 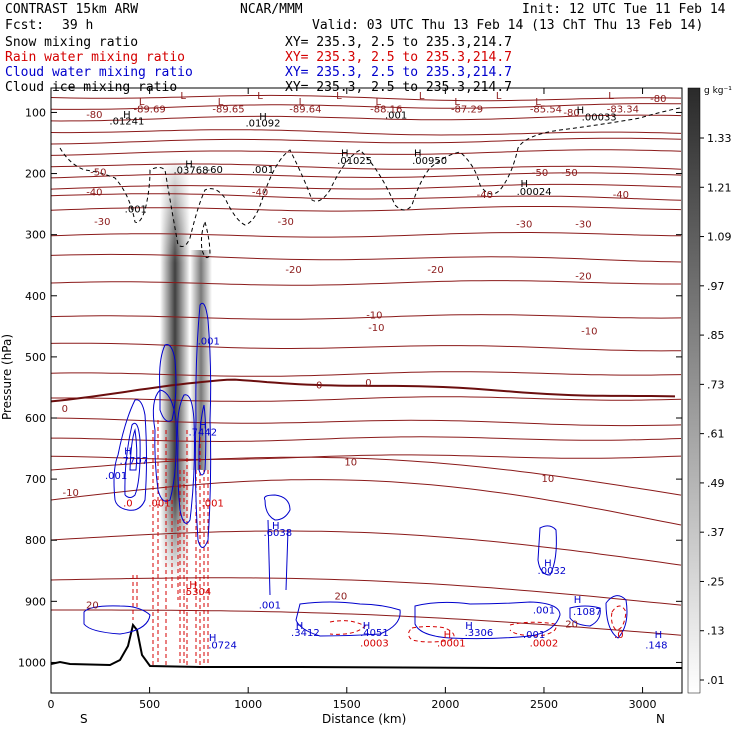 What do you see at coordinates (599, 117) in the screenshot?
I see `contour-label: .00033` at bounding box center [599, 117].